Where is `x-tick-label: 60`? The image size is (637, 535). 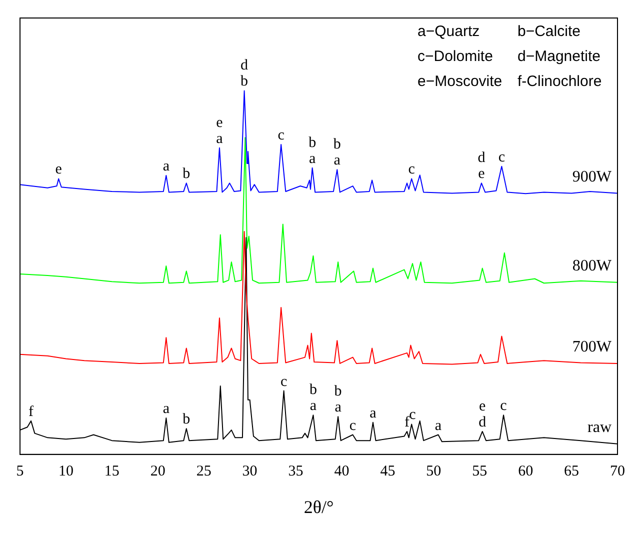 x-tick-label: 60 is located at coordinates (526, 471).